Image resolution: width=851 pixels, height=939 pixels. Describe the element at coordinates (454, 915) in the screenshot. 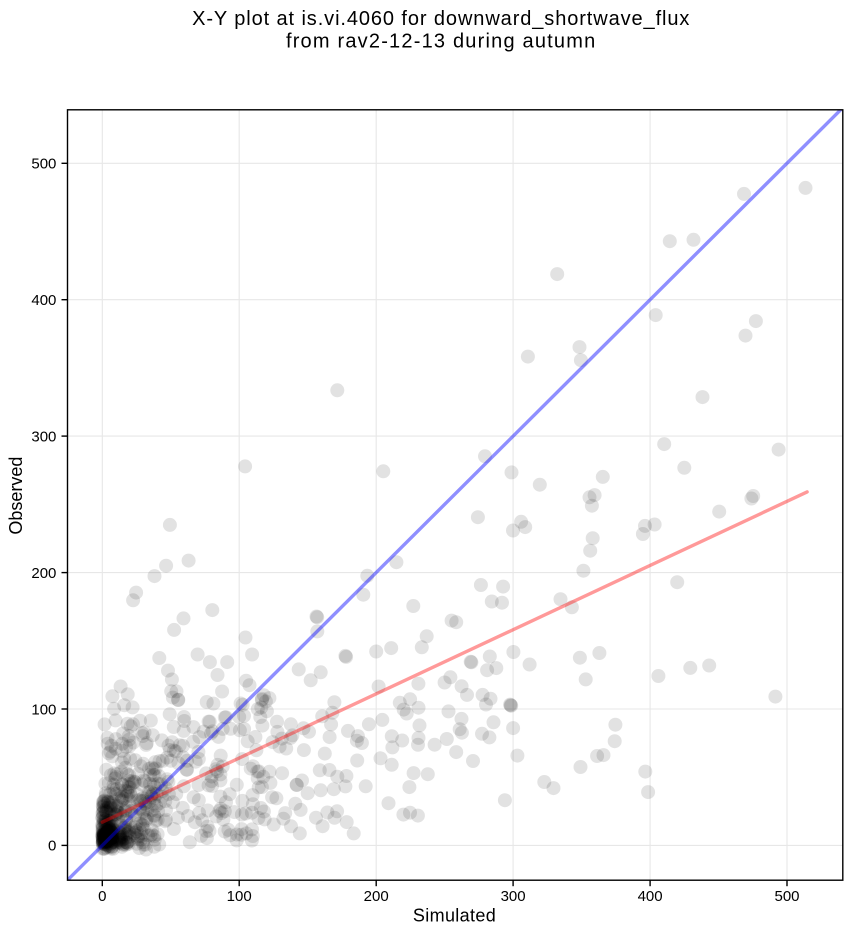

I see `svg-text: Simulated` at that location.